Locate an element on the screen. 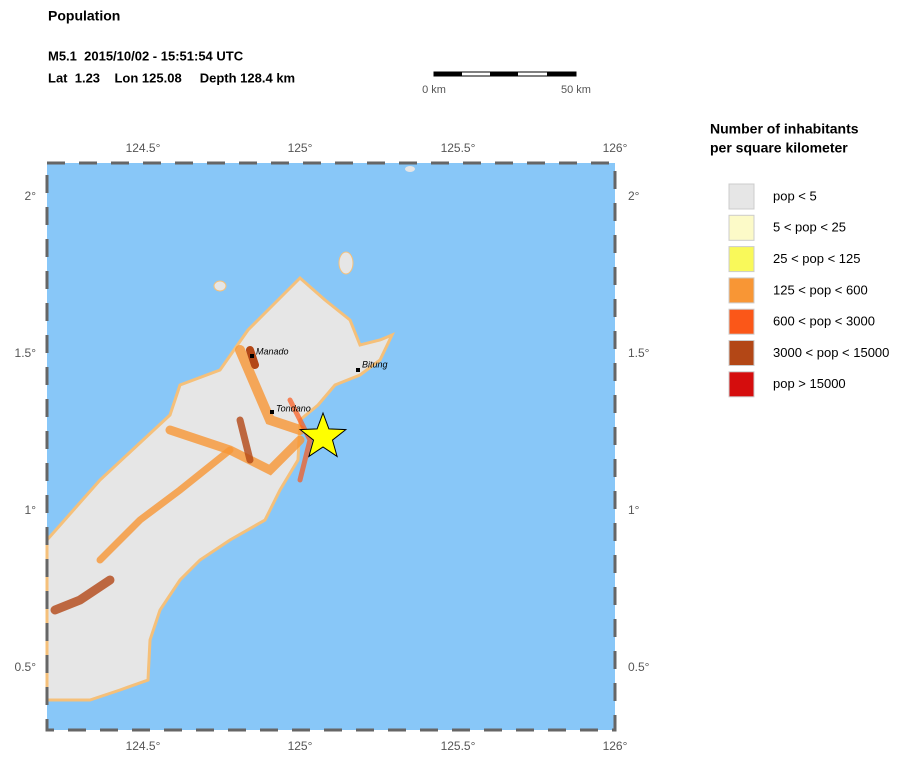 The height and width of the screenshot is (767, 906). scale-label: 0 km is located at coordinates (434, 90).